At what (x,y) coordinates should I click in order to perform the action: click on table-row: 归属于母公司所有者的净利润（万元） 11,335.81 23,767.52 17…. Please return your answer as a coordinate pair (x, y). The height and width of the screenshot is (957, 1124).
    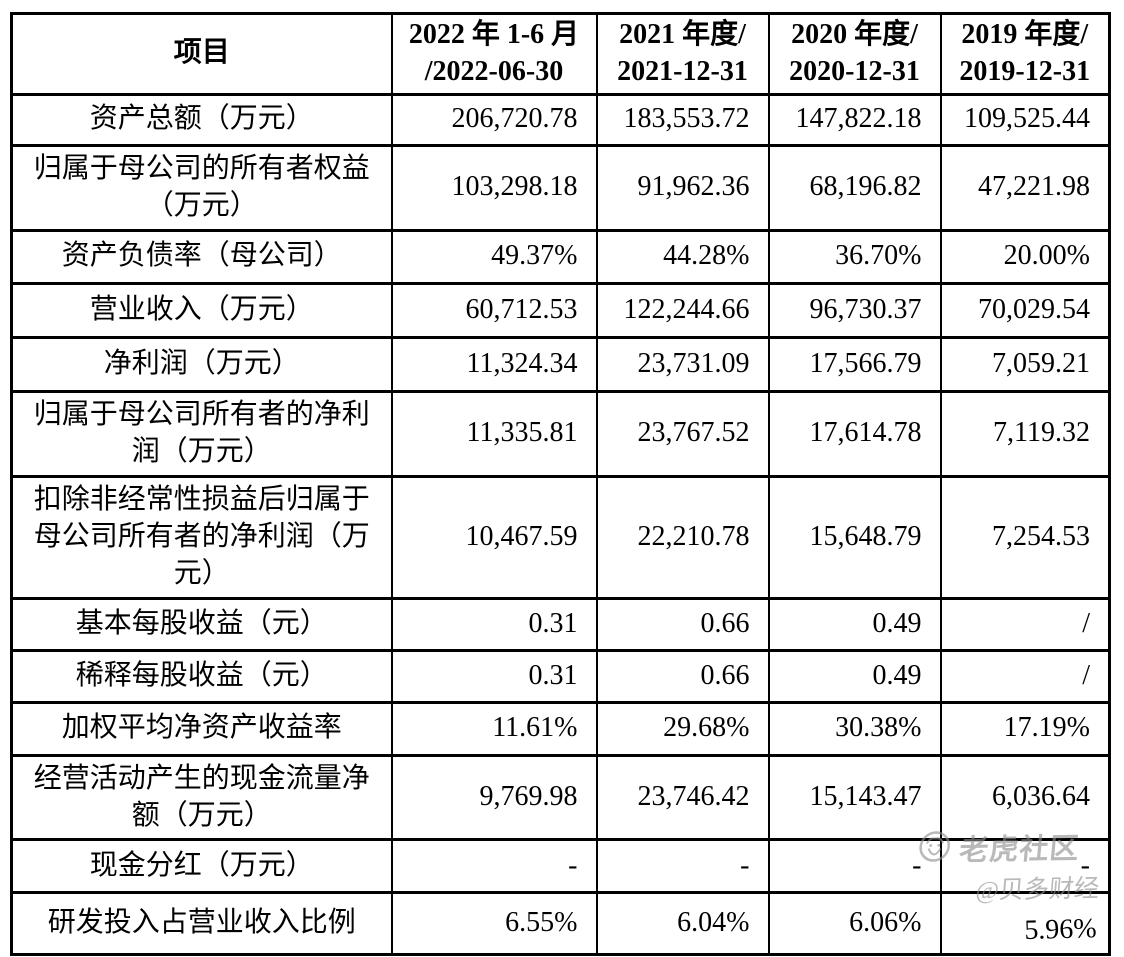
    Looking at the image, I should click on (560, 433).